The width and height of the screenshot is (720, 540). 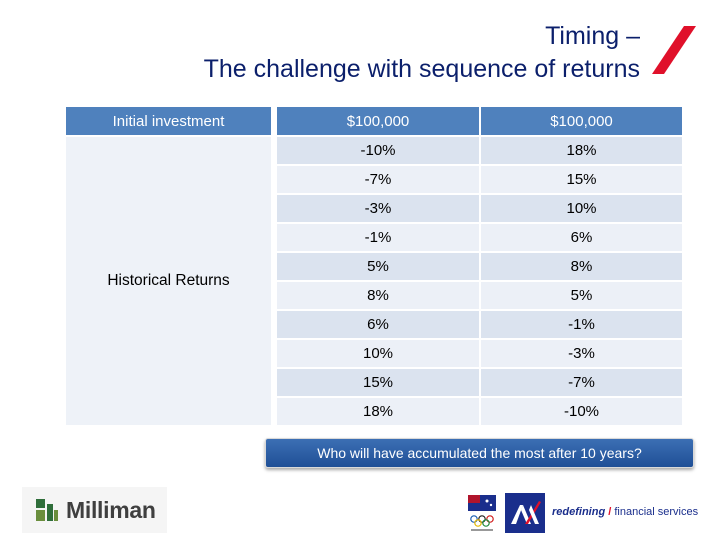 What do you see at coordinates (377, 266) in the screenshot?
I see `cell-a: 5%` at bounding box center [377, 266].